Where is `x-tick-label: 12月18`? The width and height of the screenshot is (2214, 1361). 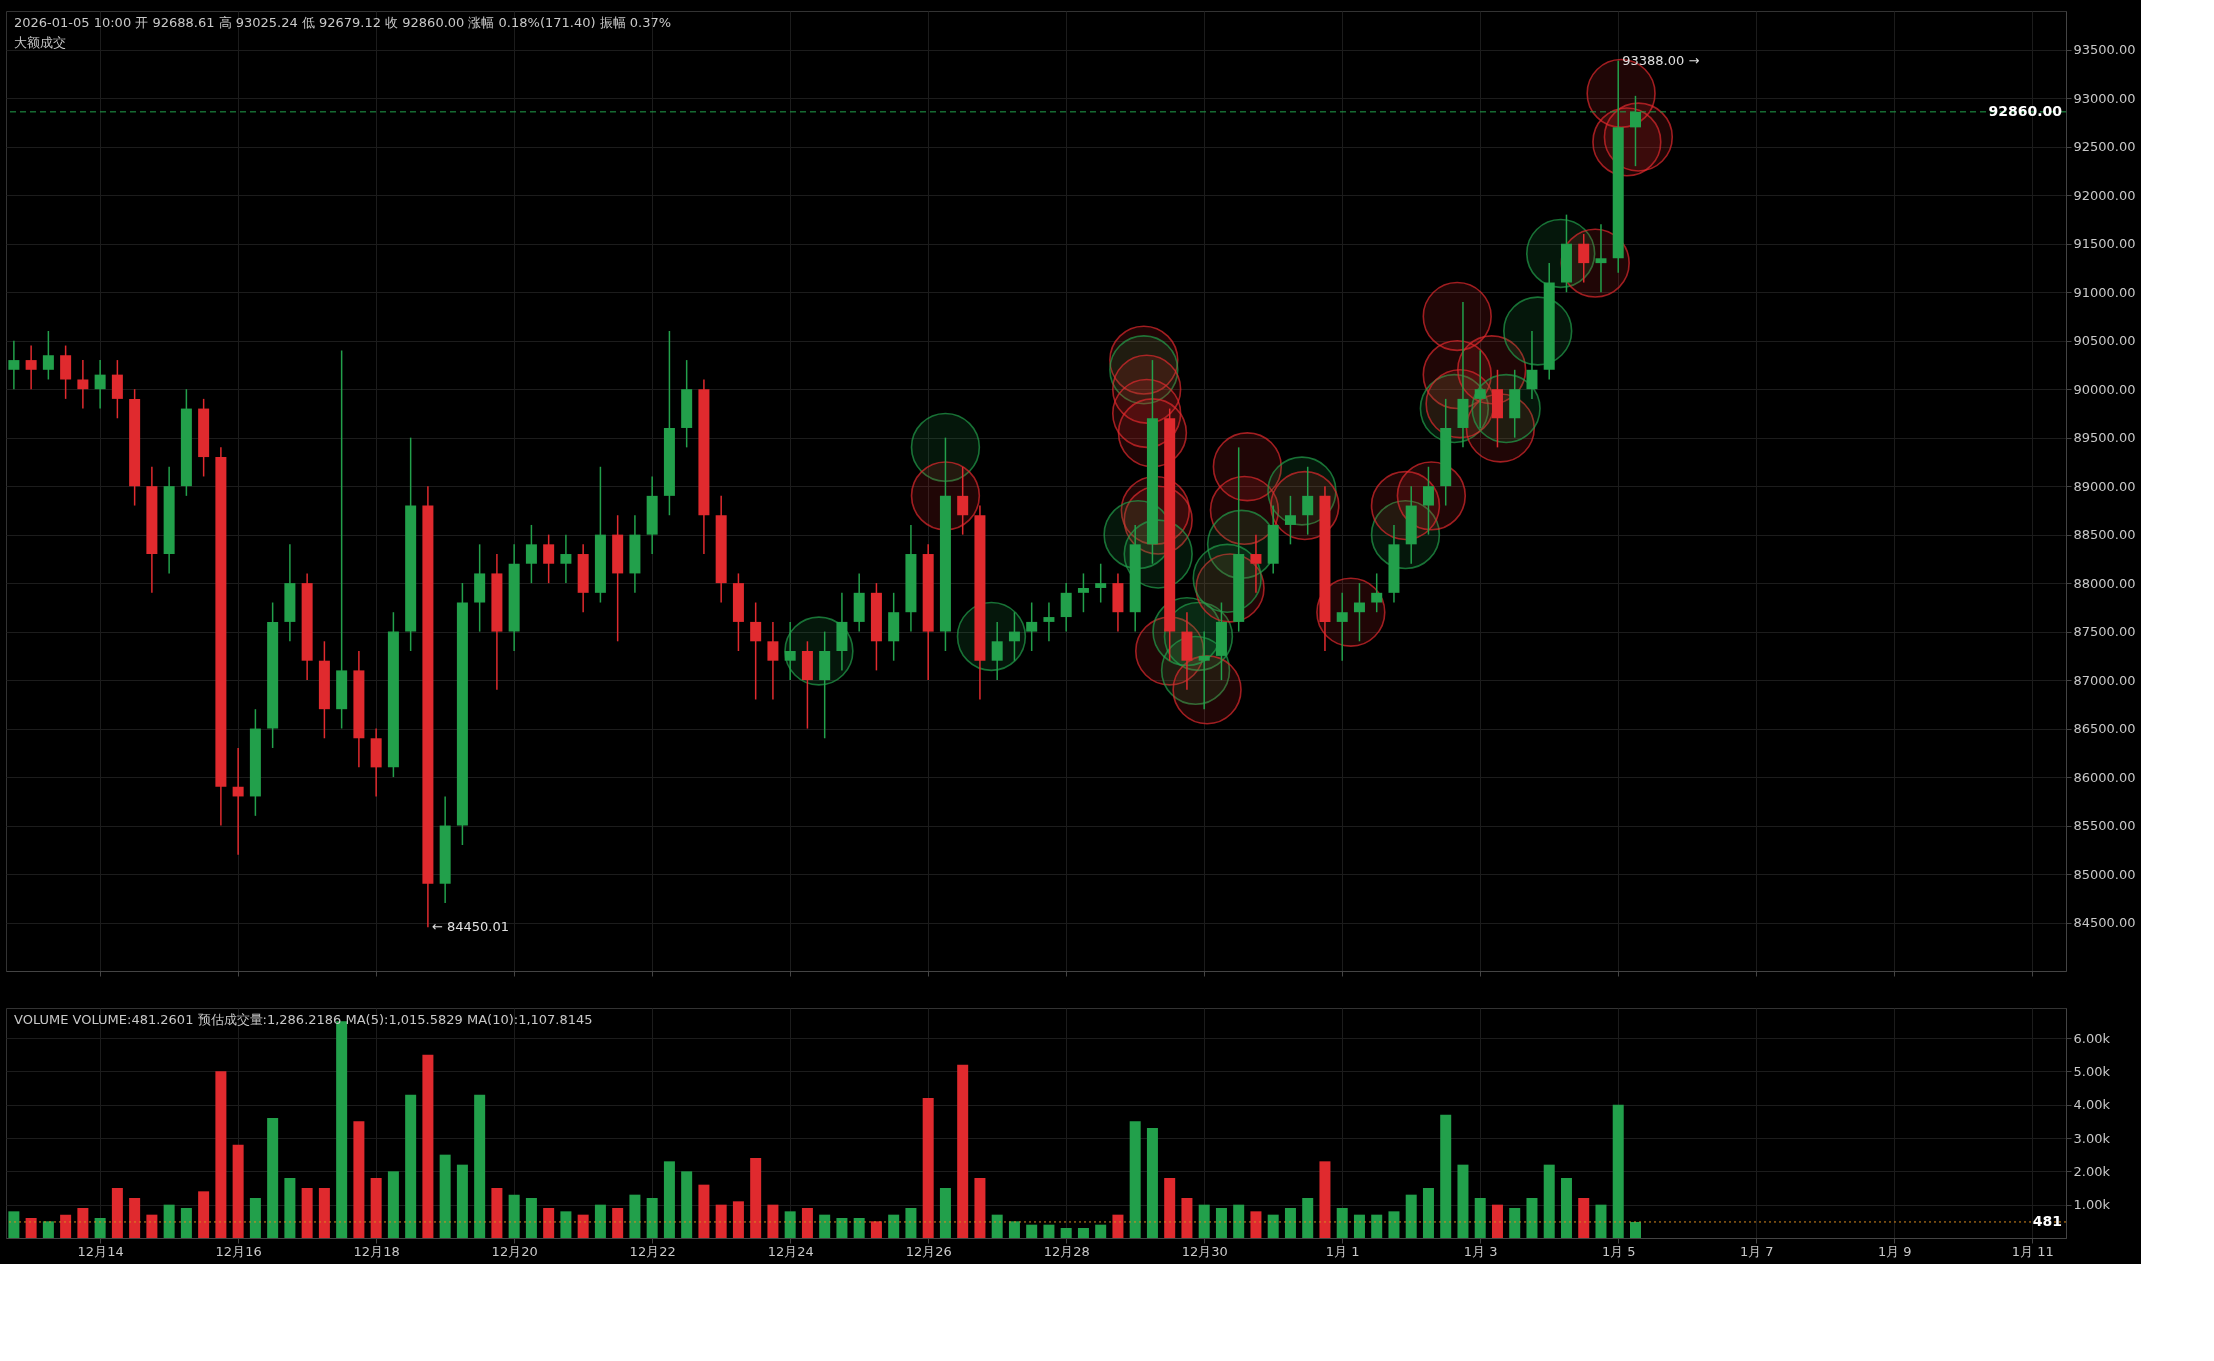 x-tick-label: 12月18 is located at coordinates (376, 1251).